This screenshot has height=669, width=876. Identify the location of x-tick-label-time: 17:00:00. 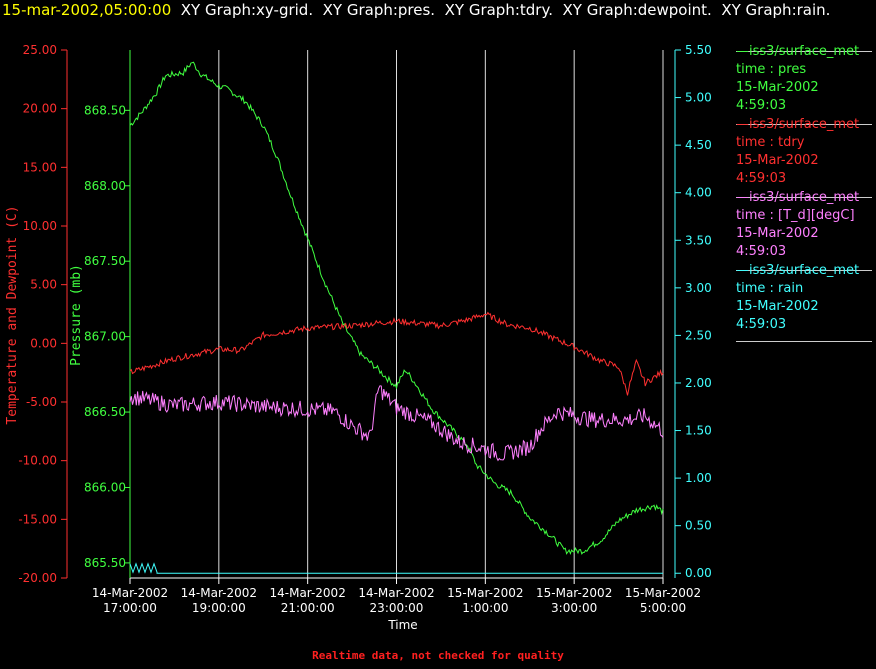
(130, 608).